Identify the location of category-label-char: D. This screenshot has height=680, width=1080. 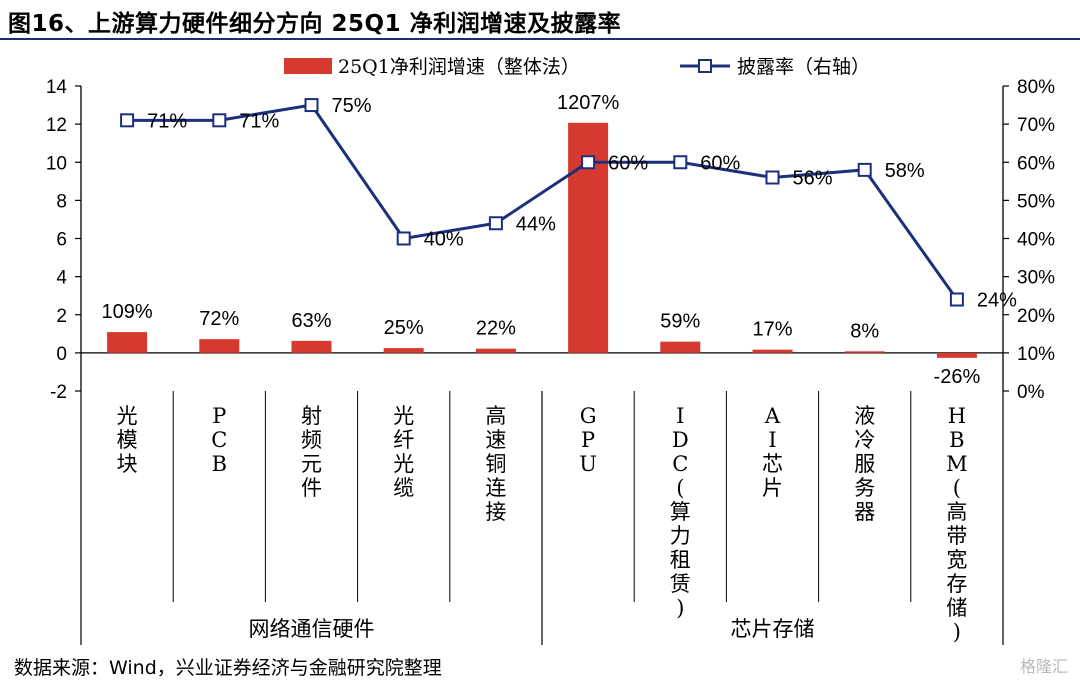
(680, 440).